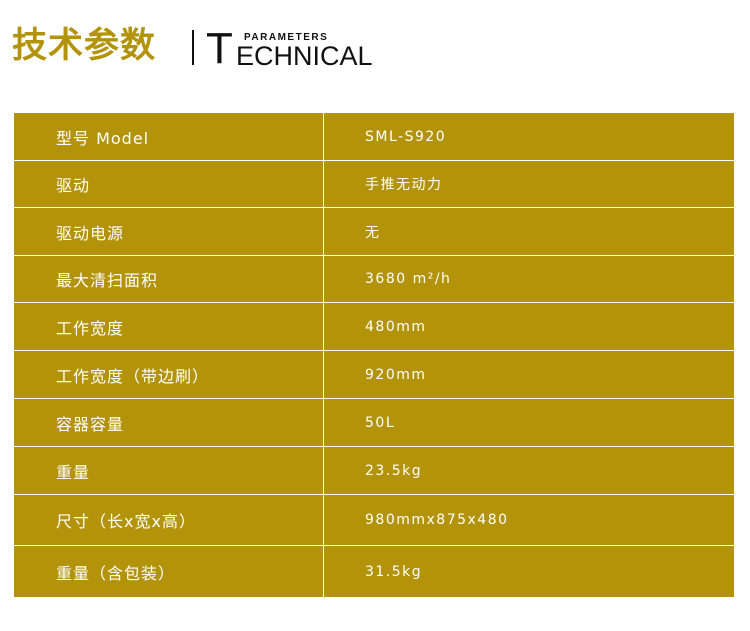 Image resolution: width=750 pixels, height=631 pixels. I want to click on spec-label: 重量（含包装）, so click(168, 571).